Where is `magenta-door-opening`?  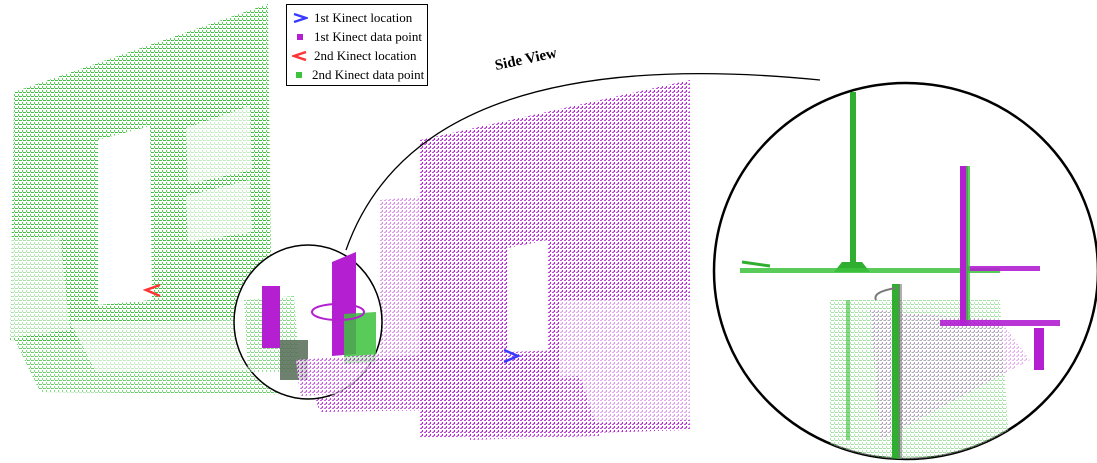
magenta-door-opening is located at coordinates (528, 298).